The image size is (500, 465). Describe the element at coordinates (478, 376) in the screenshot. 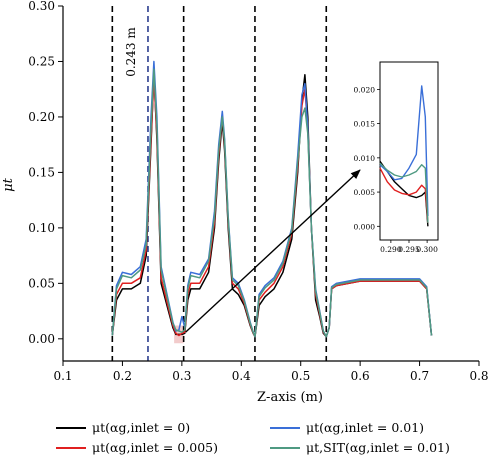

I see `x-tick-label: 0.8` at that location.